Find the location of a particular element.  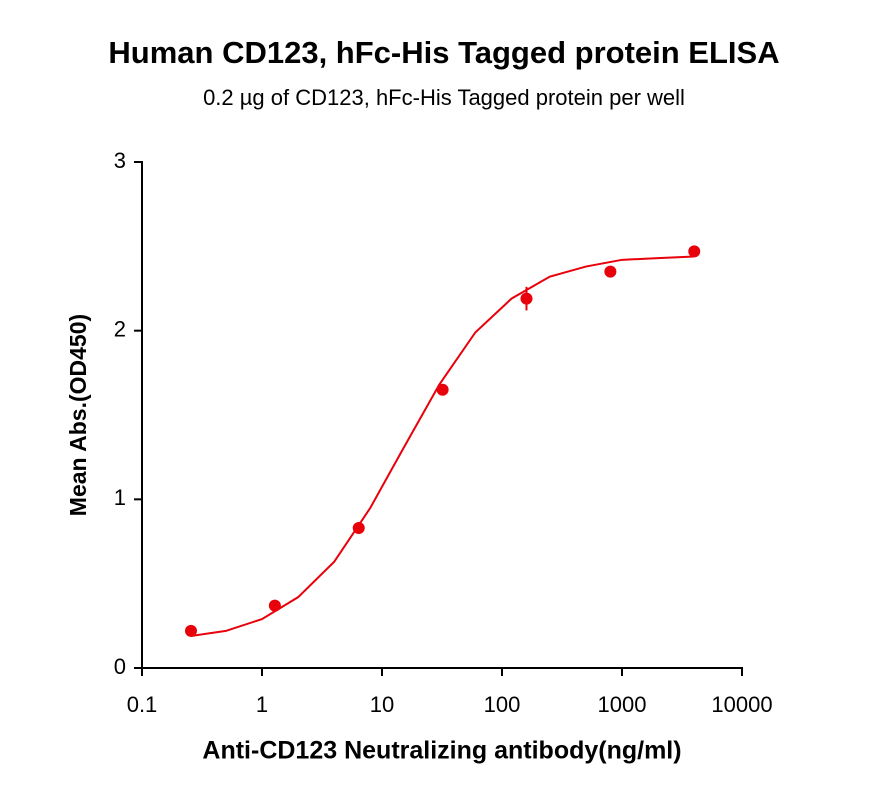

y-tick-label: 3 is located at coordinates (120, 160).